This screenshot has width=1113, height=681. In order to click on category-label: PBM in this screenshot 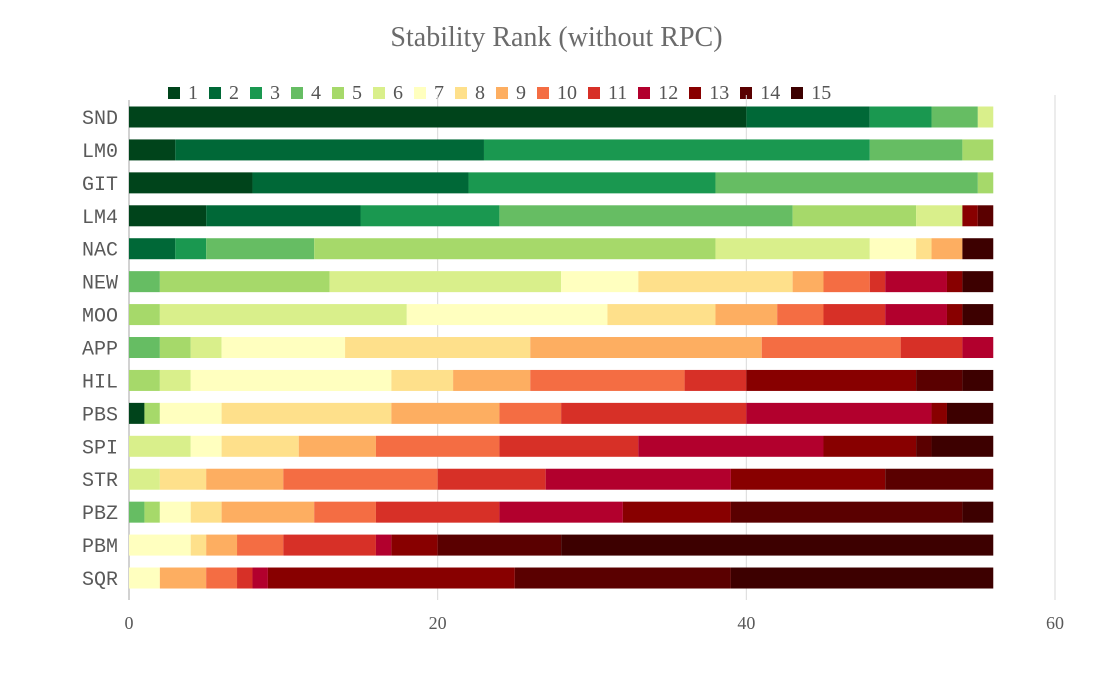, I will do `click(100, 547)`.